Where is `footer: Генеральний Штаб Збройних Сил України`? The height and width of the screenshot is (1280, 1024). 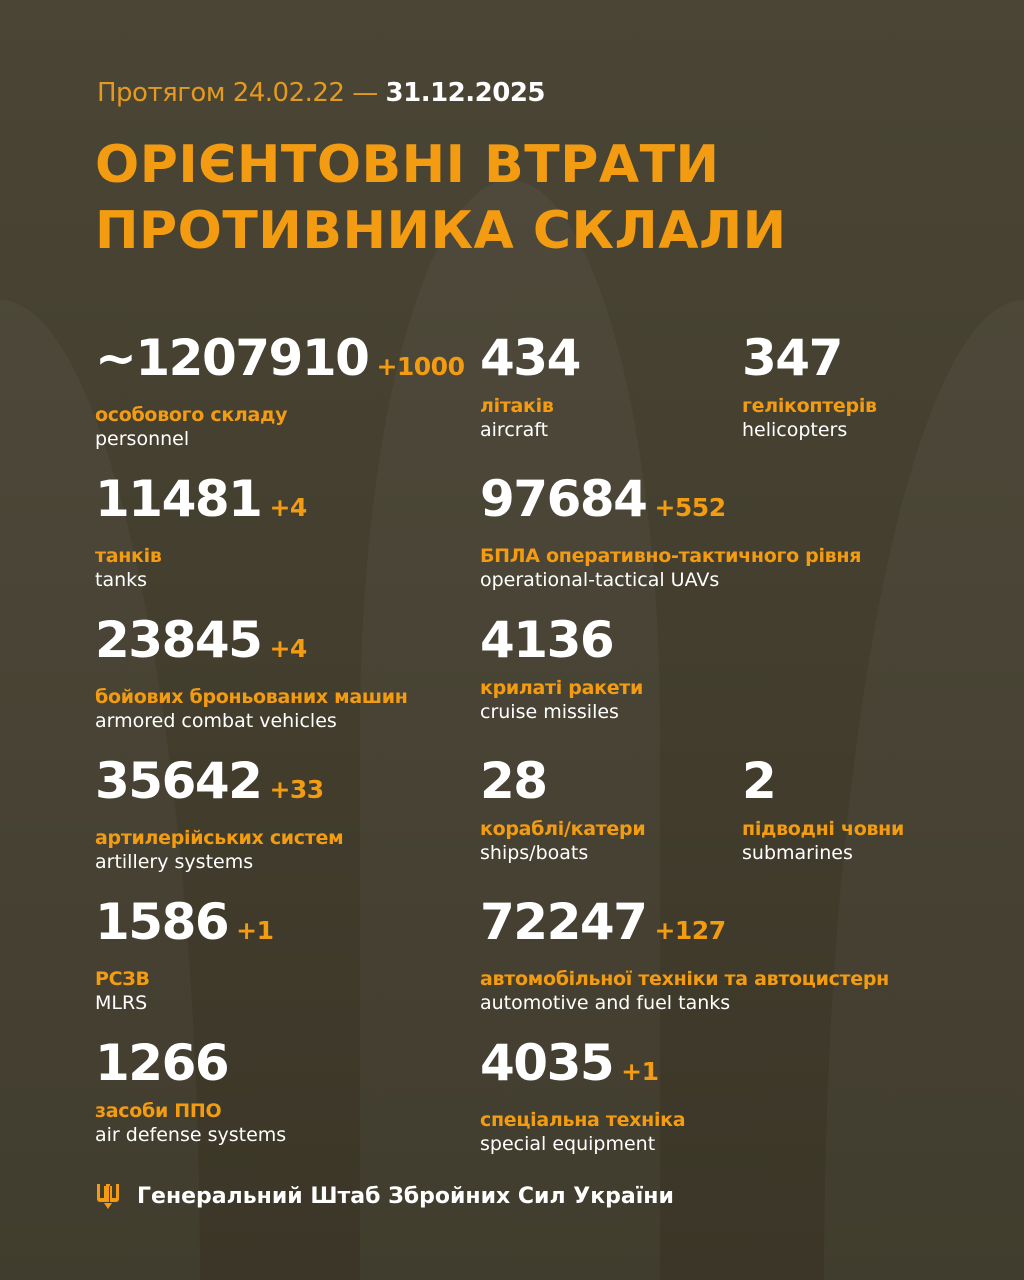 footer: Генеральний Штаб Збройних Сил України is located at coordinates (384, 1196).